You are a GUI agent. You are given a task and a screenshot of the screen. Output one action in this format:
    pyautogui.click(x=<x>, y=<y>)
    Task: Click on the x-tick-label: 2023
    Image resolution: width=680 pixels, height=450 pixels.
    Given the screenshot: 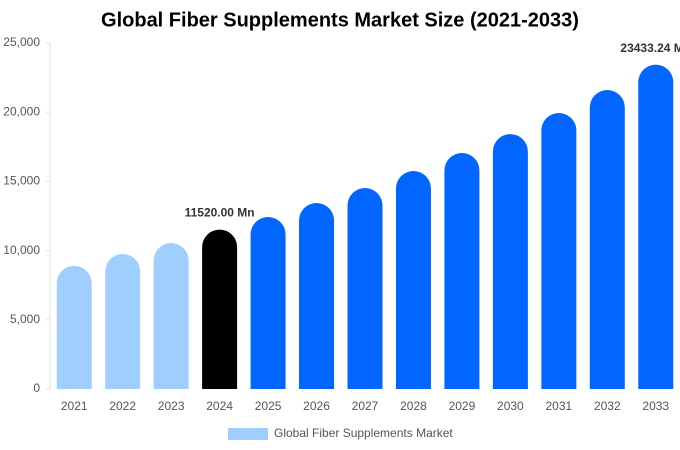 What is the action you would take?
    pyautogui.click(x=171, y=406)
    